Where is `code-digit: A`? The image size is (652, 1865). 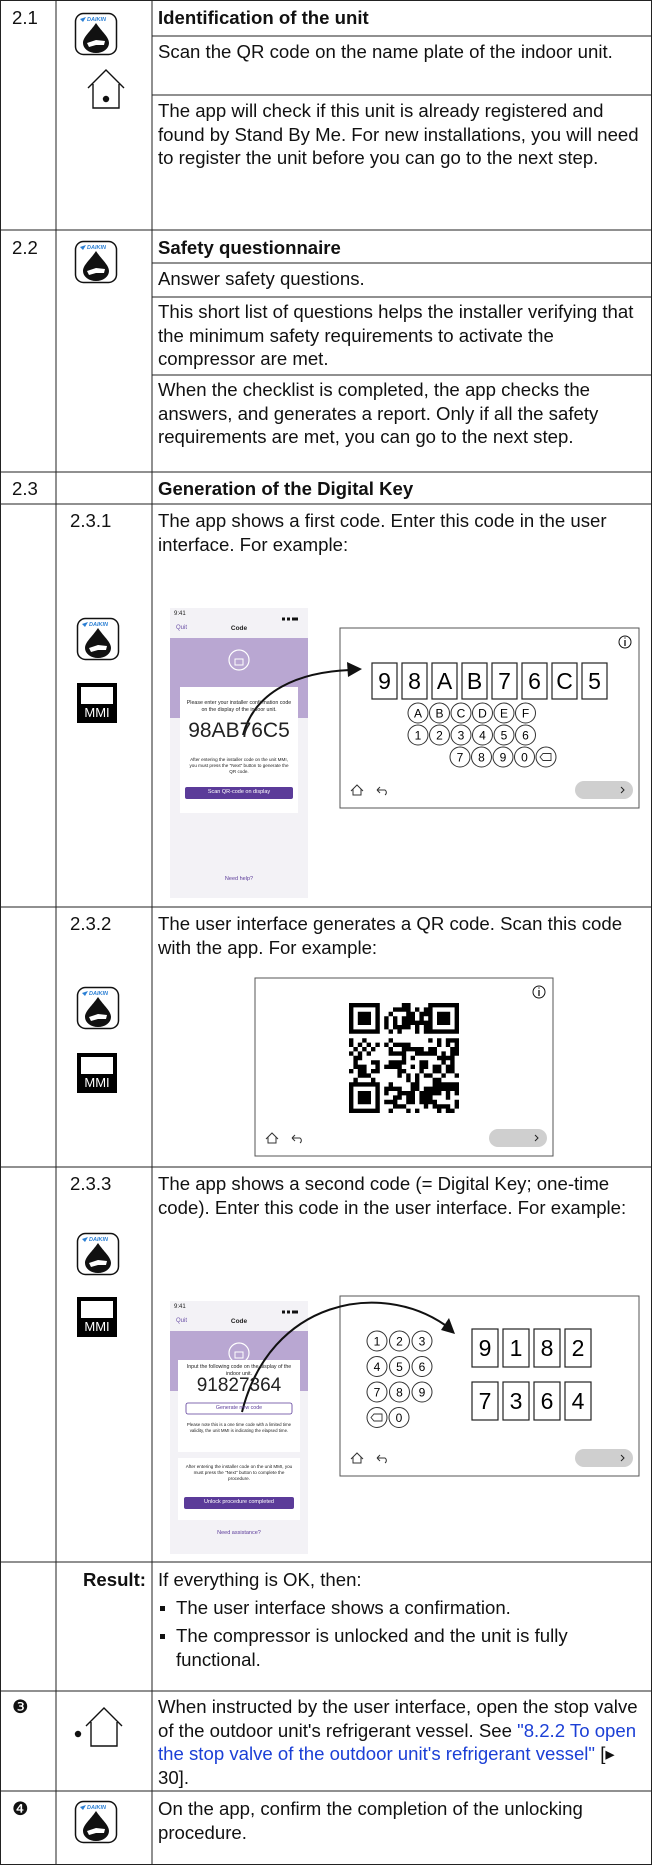 code-digit: A is located at coordinates (445, 681).